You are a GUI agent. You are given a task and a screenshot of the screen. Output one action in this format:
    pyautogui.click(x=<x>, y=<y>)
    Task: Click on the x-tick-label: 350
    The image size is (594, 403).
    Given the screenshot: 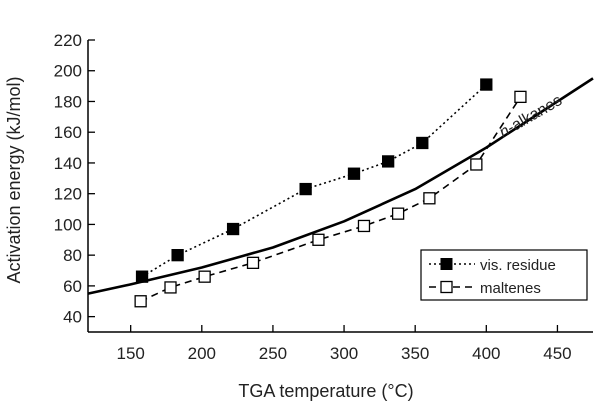 What is the action you would take?
    pyautogui.click(x=415, y=353)
    